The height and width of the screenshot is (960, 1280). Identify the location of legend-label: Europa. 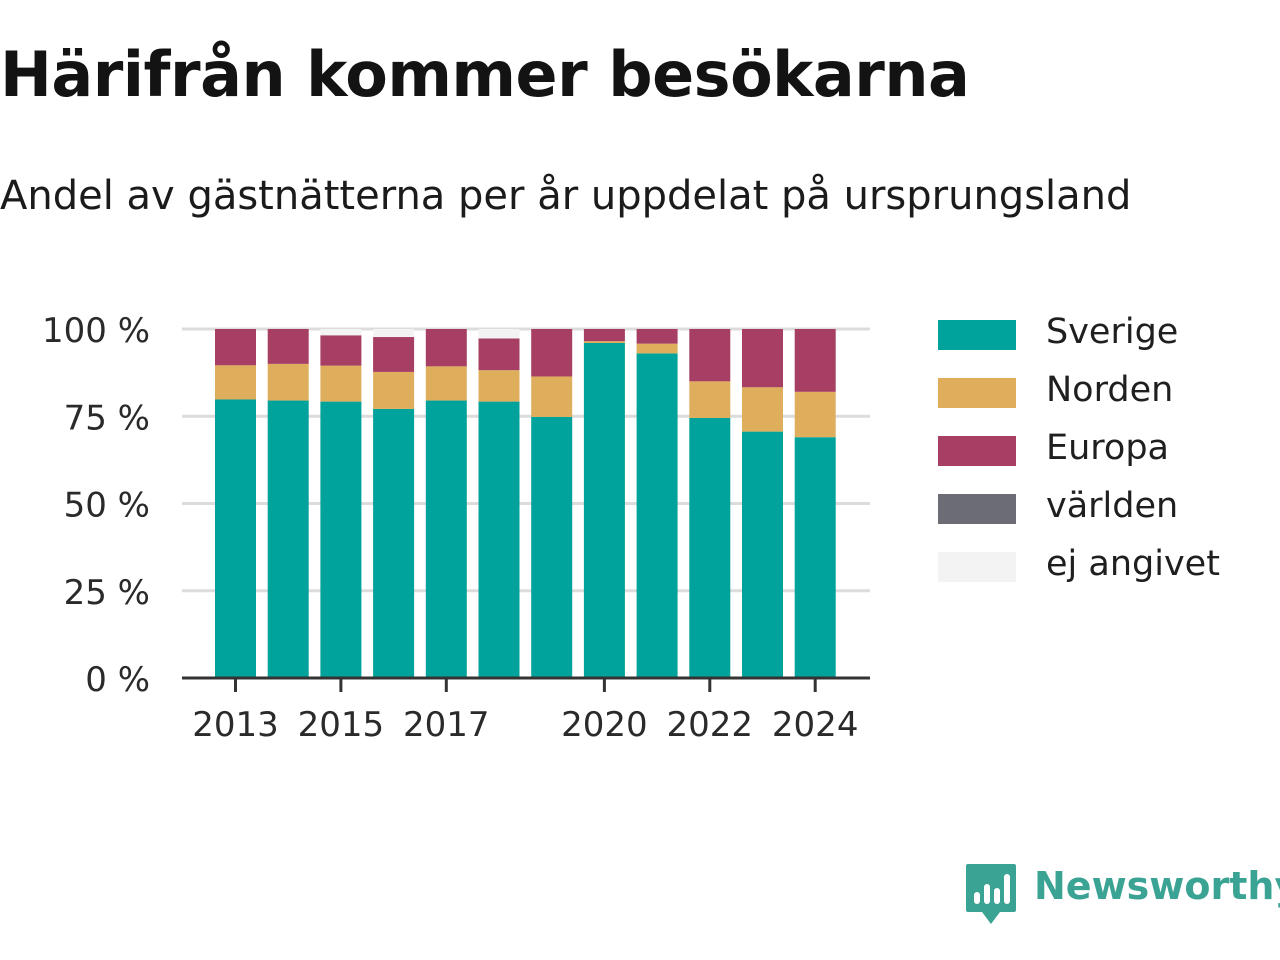
(1107, 448).